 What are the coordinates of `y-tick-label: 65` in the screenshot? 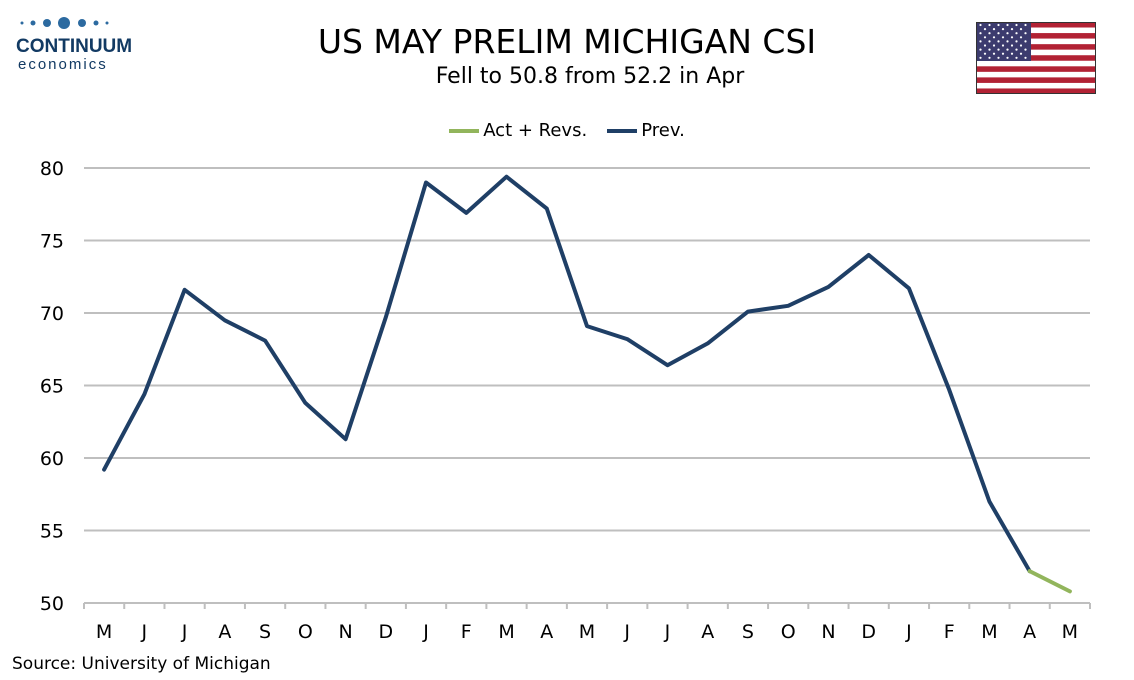 It's located at (52, 387).